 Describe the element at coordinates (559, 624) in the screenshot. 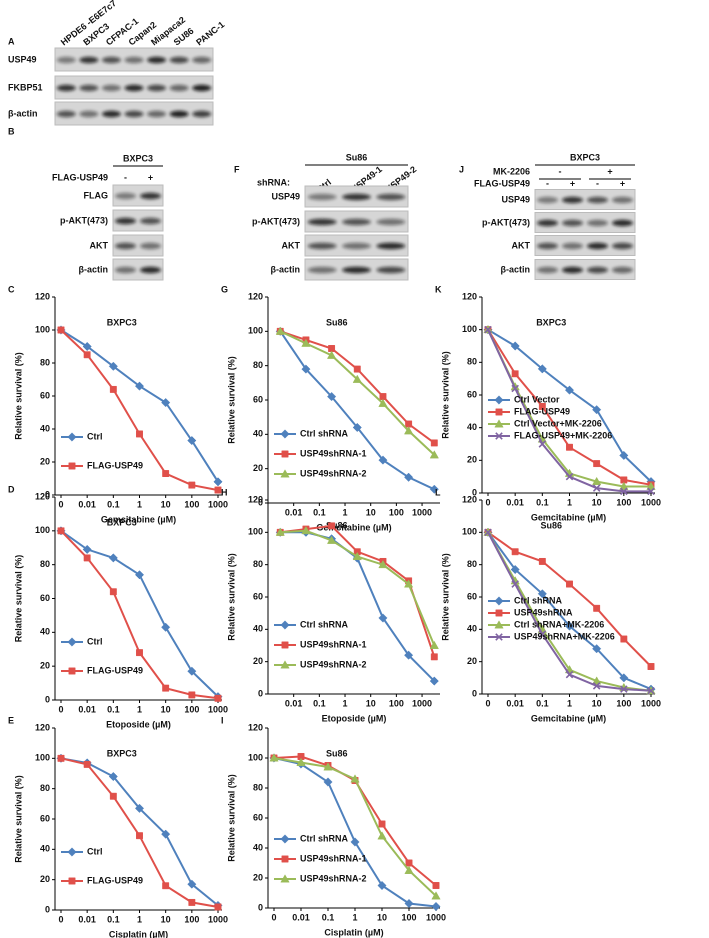

I see `legend-label: Ctrl shRNA+MK-2206` at that location.